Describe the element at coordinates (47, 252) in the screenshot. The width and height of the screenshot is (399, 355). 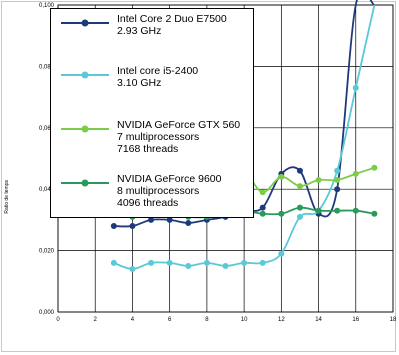
I see `y-tick-label: 0,020` at that location.